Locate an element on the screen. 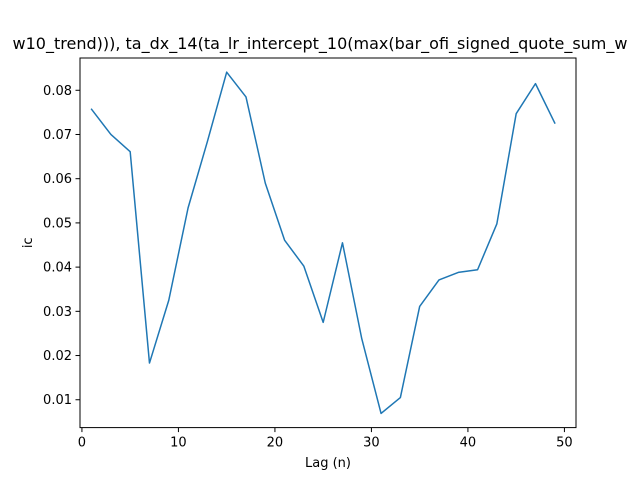  y-tick-label: 0.05 is located at coordinates (57, 223).